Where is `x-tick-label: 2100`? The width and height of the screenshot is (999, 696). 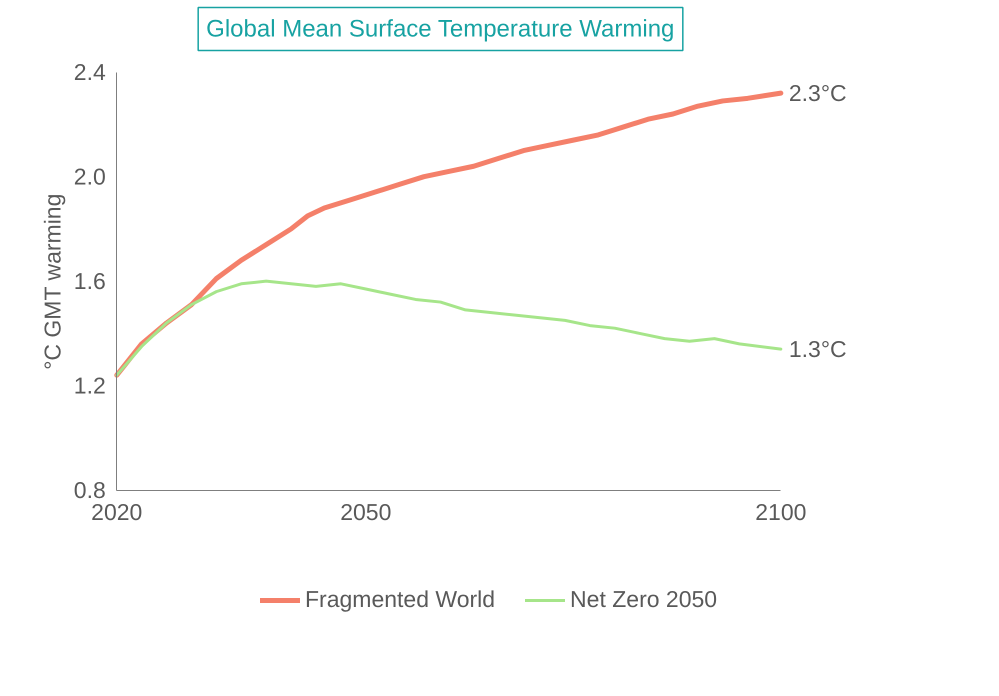
x-tick-label: 2100 is located at coordinates (780, 512).